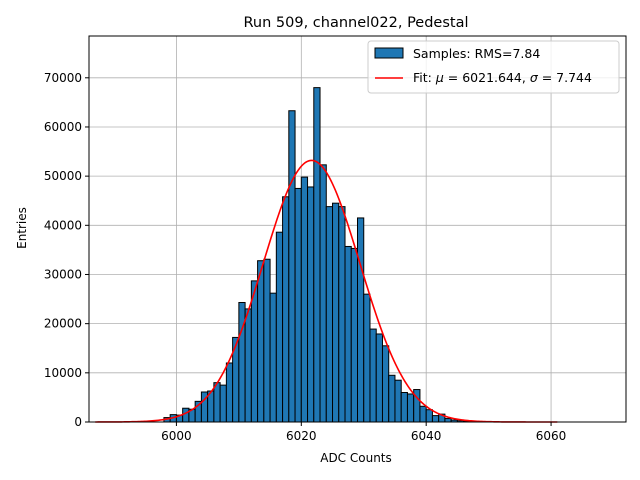 The width and height of the screenshot is (640, 480). I want to click on y-tick-label: 30000, so click(63, 274).